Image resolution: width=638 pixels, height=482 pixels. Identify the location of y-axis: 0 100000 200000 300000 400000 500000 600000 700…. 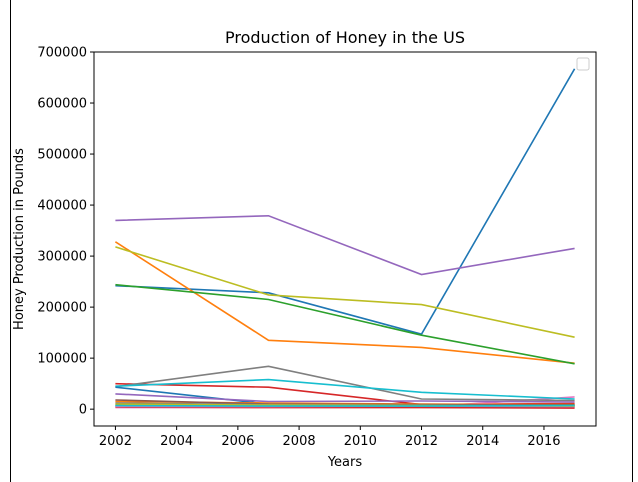
(65, 232).